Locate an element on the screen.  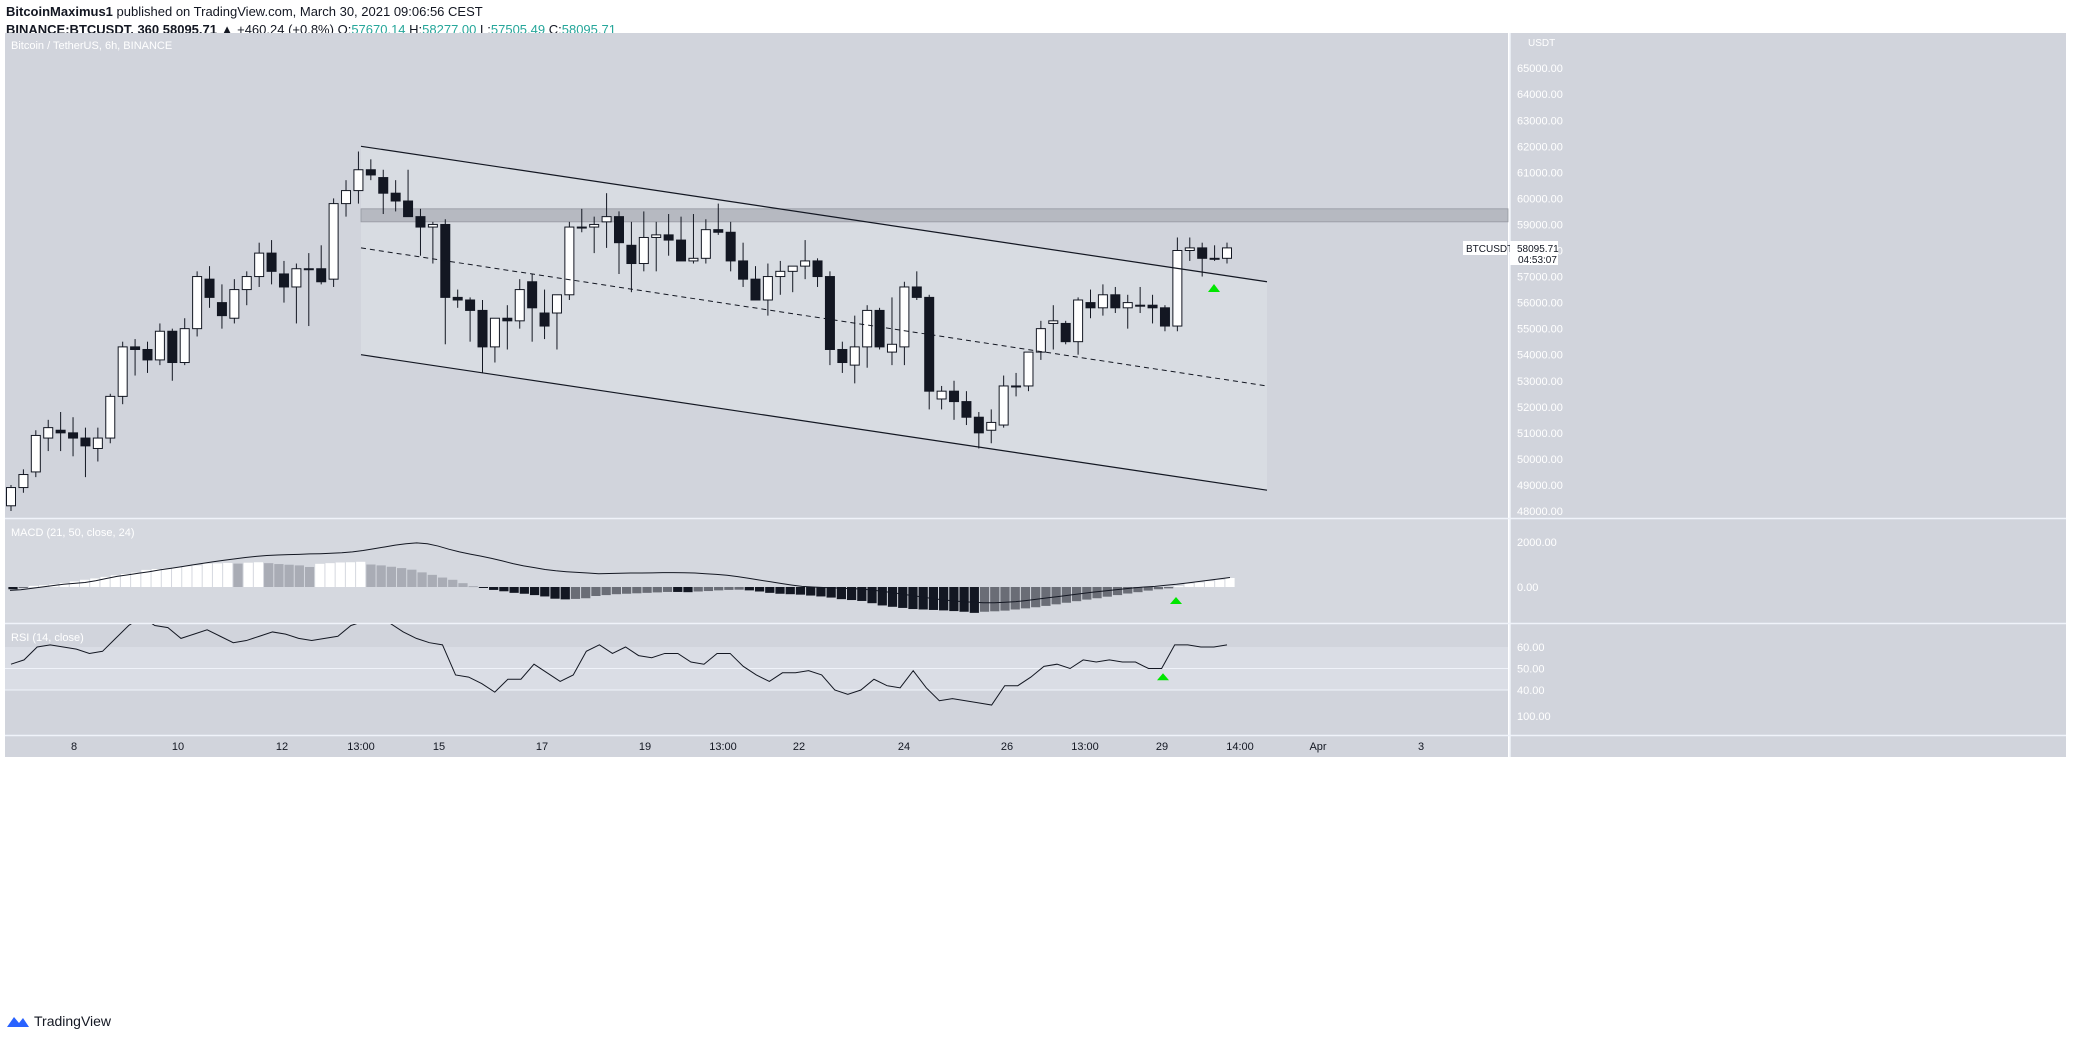
macd-cross-arrow-icon is located at coordinates (1176, 600).